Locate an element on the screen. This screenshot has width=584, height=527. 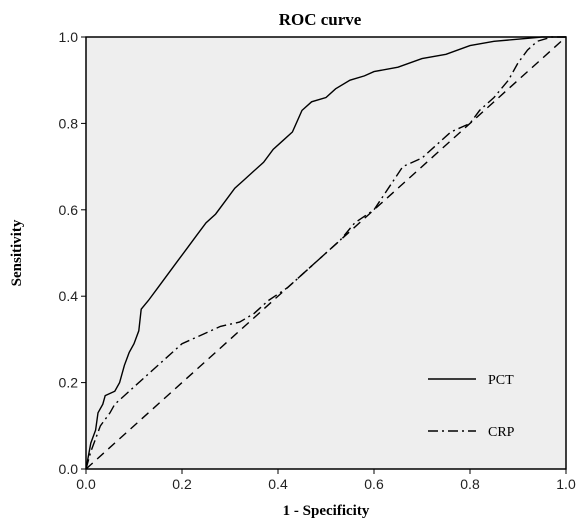
x-axis-label: 1 - Specificity is located at coordinates (326, 511).